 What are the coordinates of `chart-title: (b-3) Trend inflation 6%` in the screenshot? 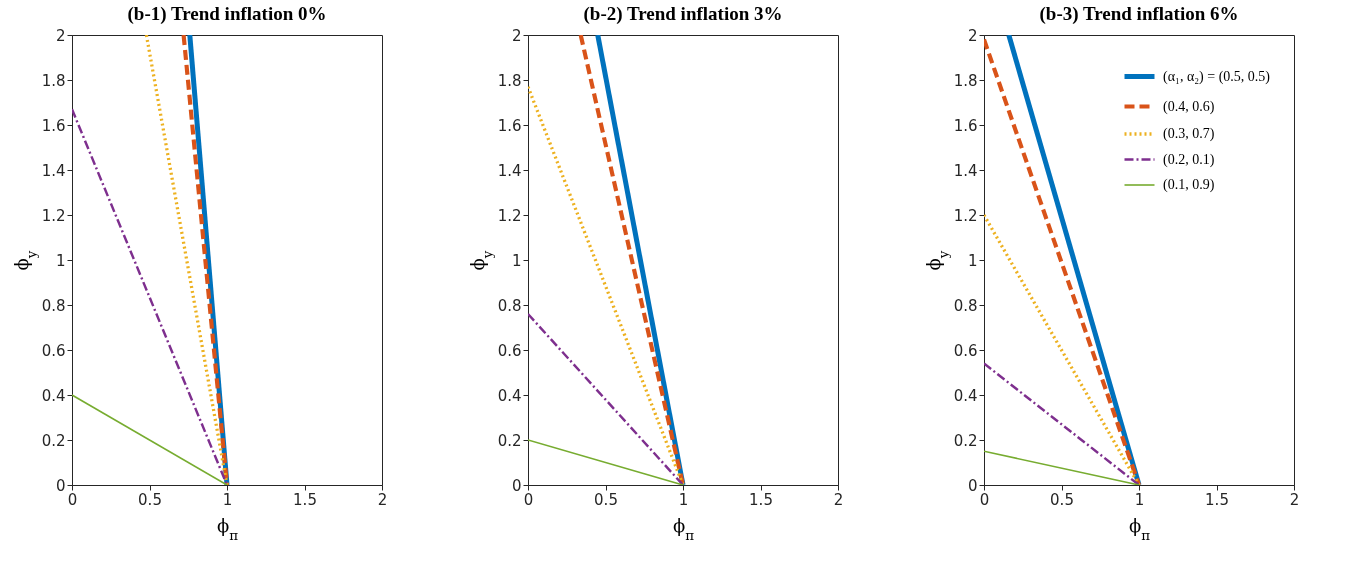 It's located at (1139, 14).